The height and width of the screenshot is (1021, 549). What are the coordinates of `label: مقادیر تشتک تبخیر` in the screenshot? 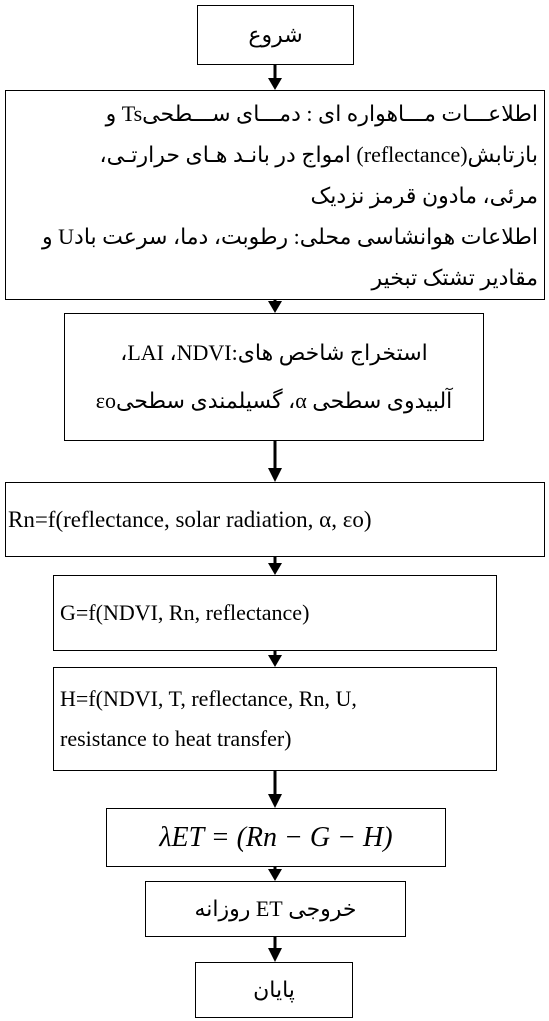 It's located at (455, 277).